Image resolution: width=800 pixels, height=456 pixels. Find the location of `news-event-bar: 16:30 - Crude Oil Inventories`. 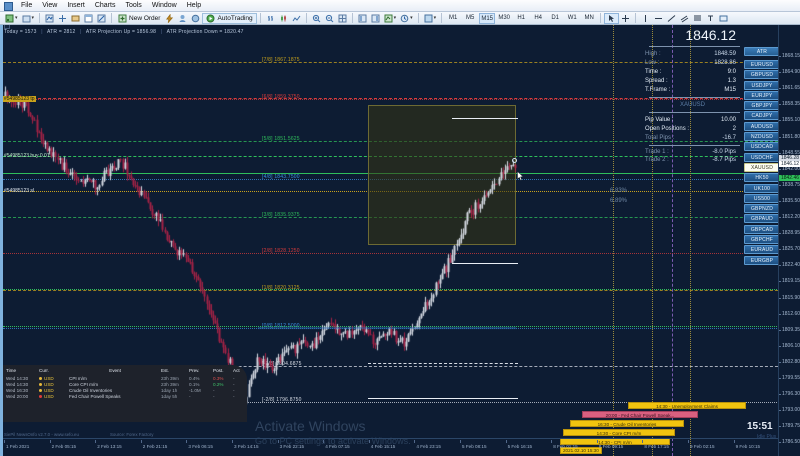

news-event-bar: 16:30 - Crude Oil Inventories is located at coordinates (627, 423).